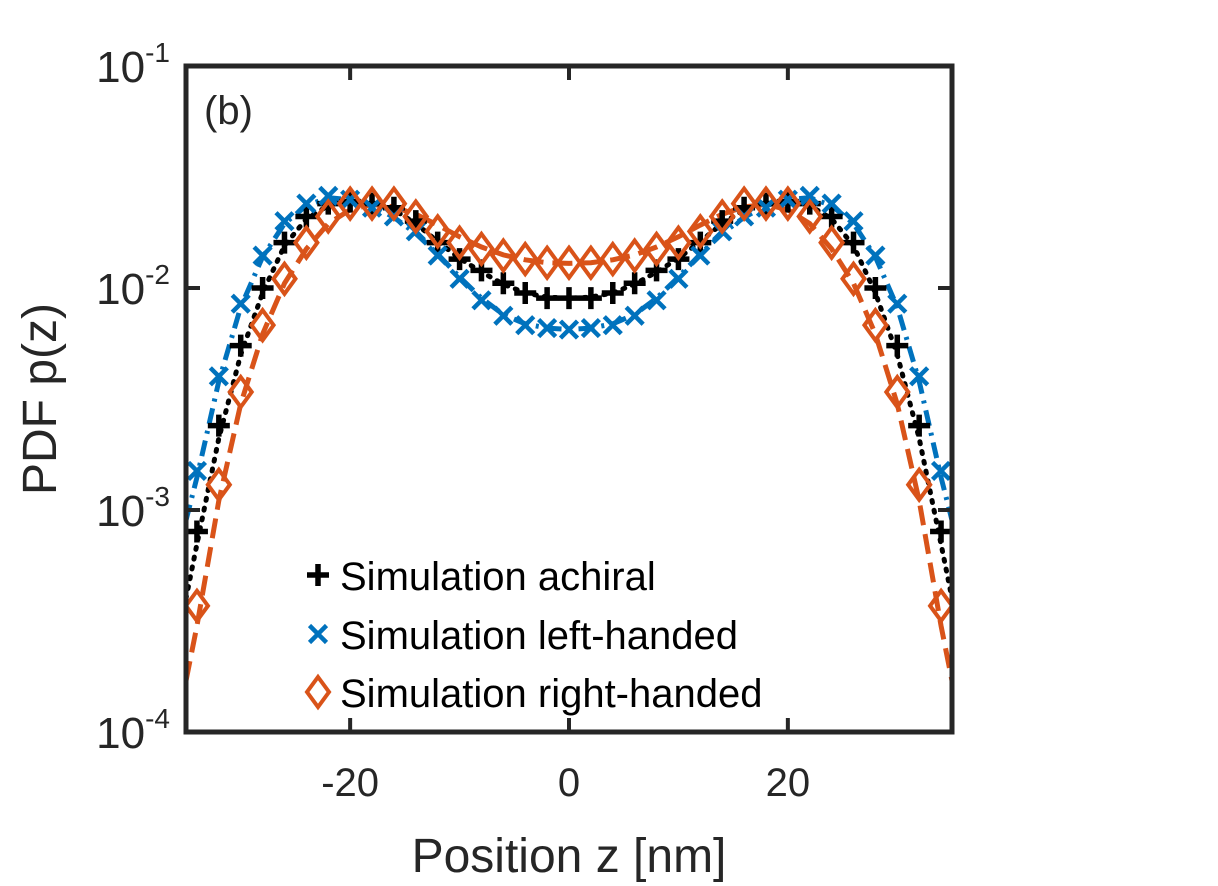 The height and width of the screenshot is (886, 1218). I want to click on y-tick-label: 10⁻¹, so click(133, 64).